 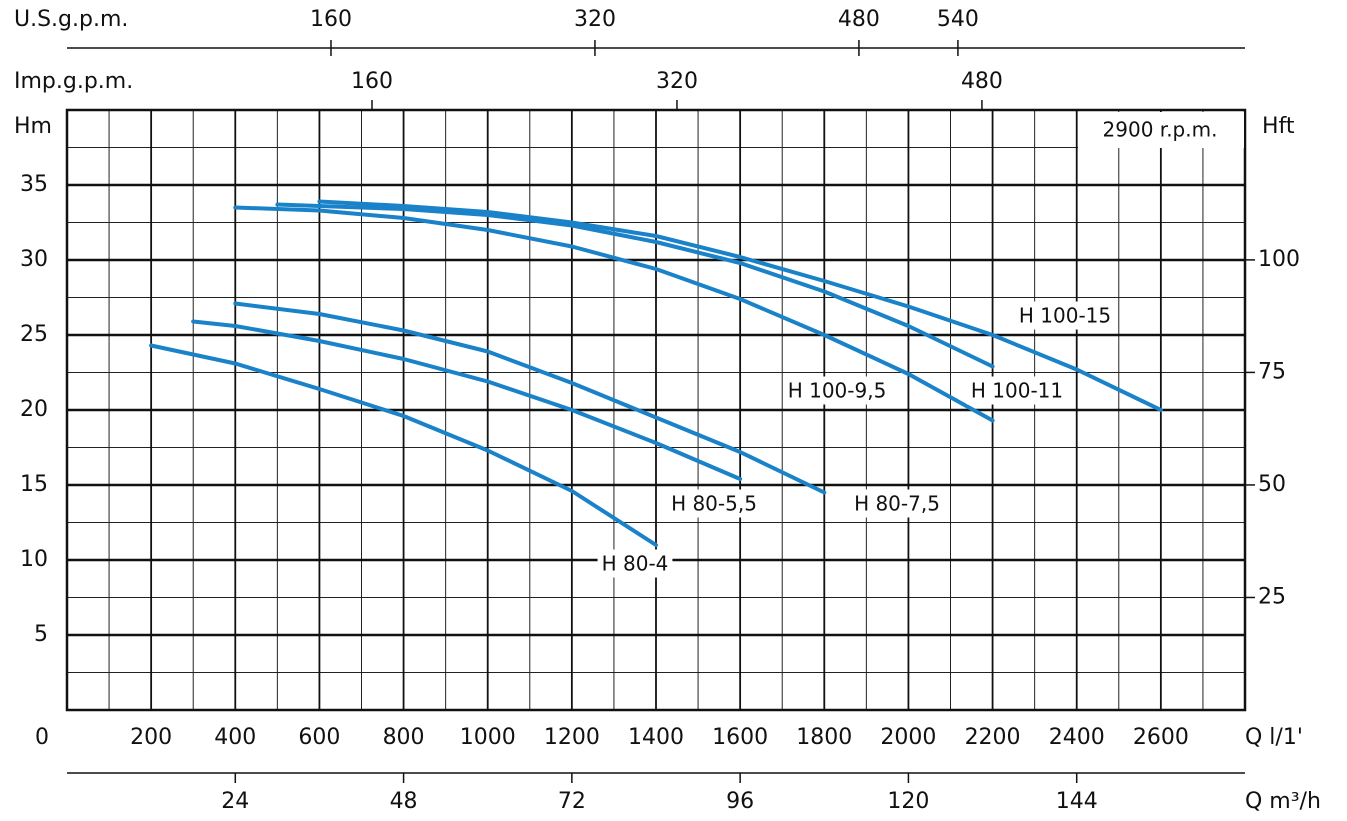 I want to click on top-tick-label: 480, so click(x=859, y=19).